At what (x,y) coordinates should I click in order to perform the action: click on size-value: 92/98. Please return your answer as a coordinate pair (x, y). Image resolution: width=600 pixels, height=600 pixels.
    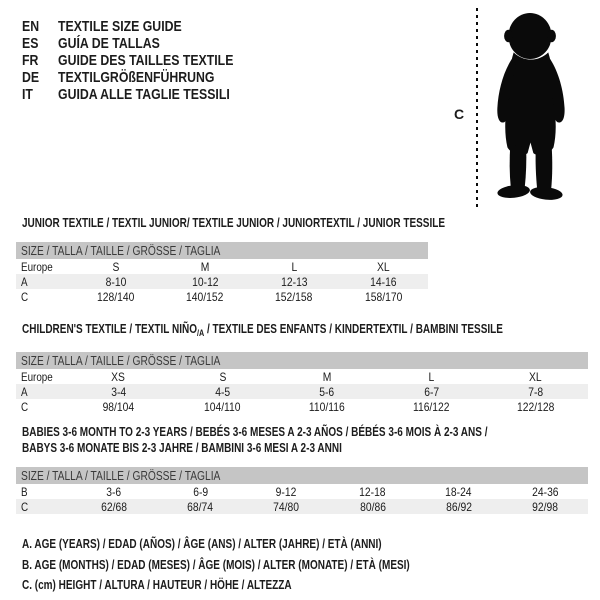
    Looking at the image, I should click on (544, 506).